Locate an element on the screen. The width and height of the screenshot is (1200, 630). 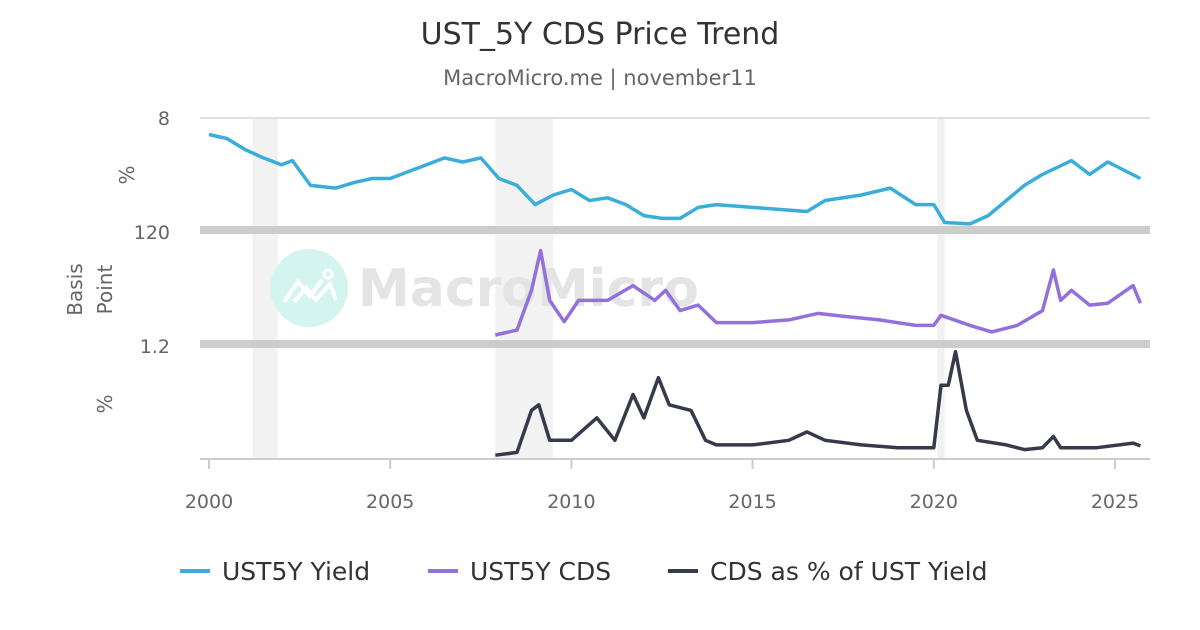
y-tick-label: 120 is located at coordinates (152, 233).